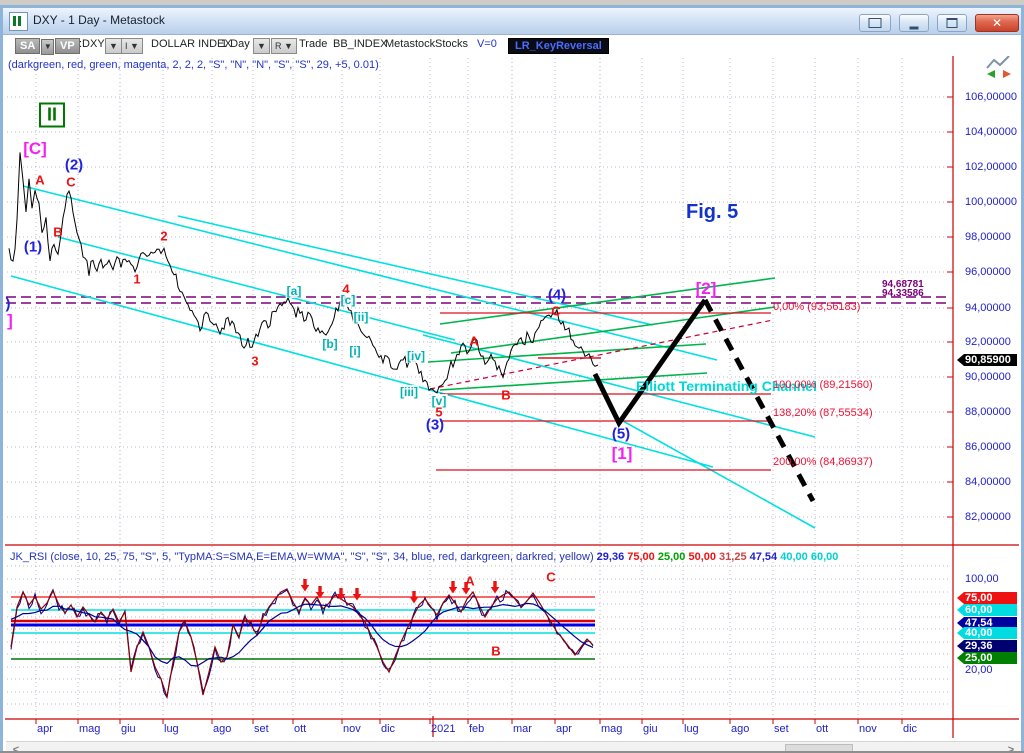 This screenshot has height=753, width=1024. What do you see at coordinates (512, 21) in the screenshot?
I see `title-bar: DXY - 1 Day - Metastock ✕` at bounding box center [512, 21].